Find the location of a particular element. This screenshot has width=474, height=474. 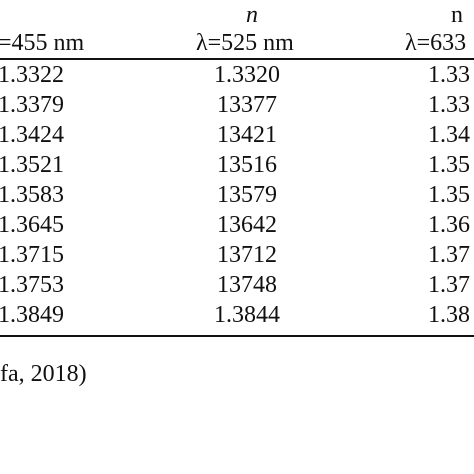

table-caption: fa, 2018) is located at coordinates (43, 374).